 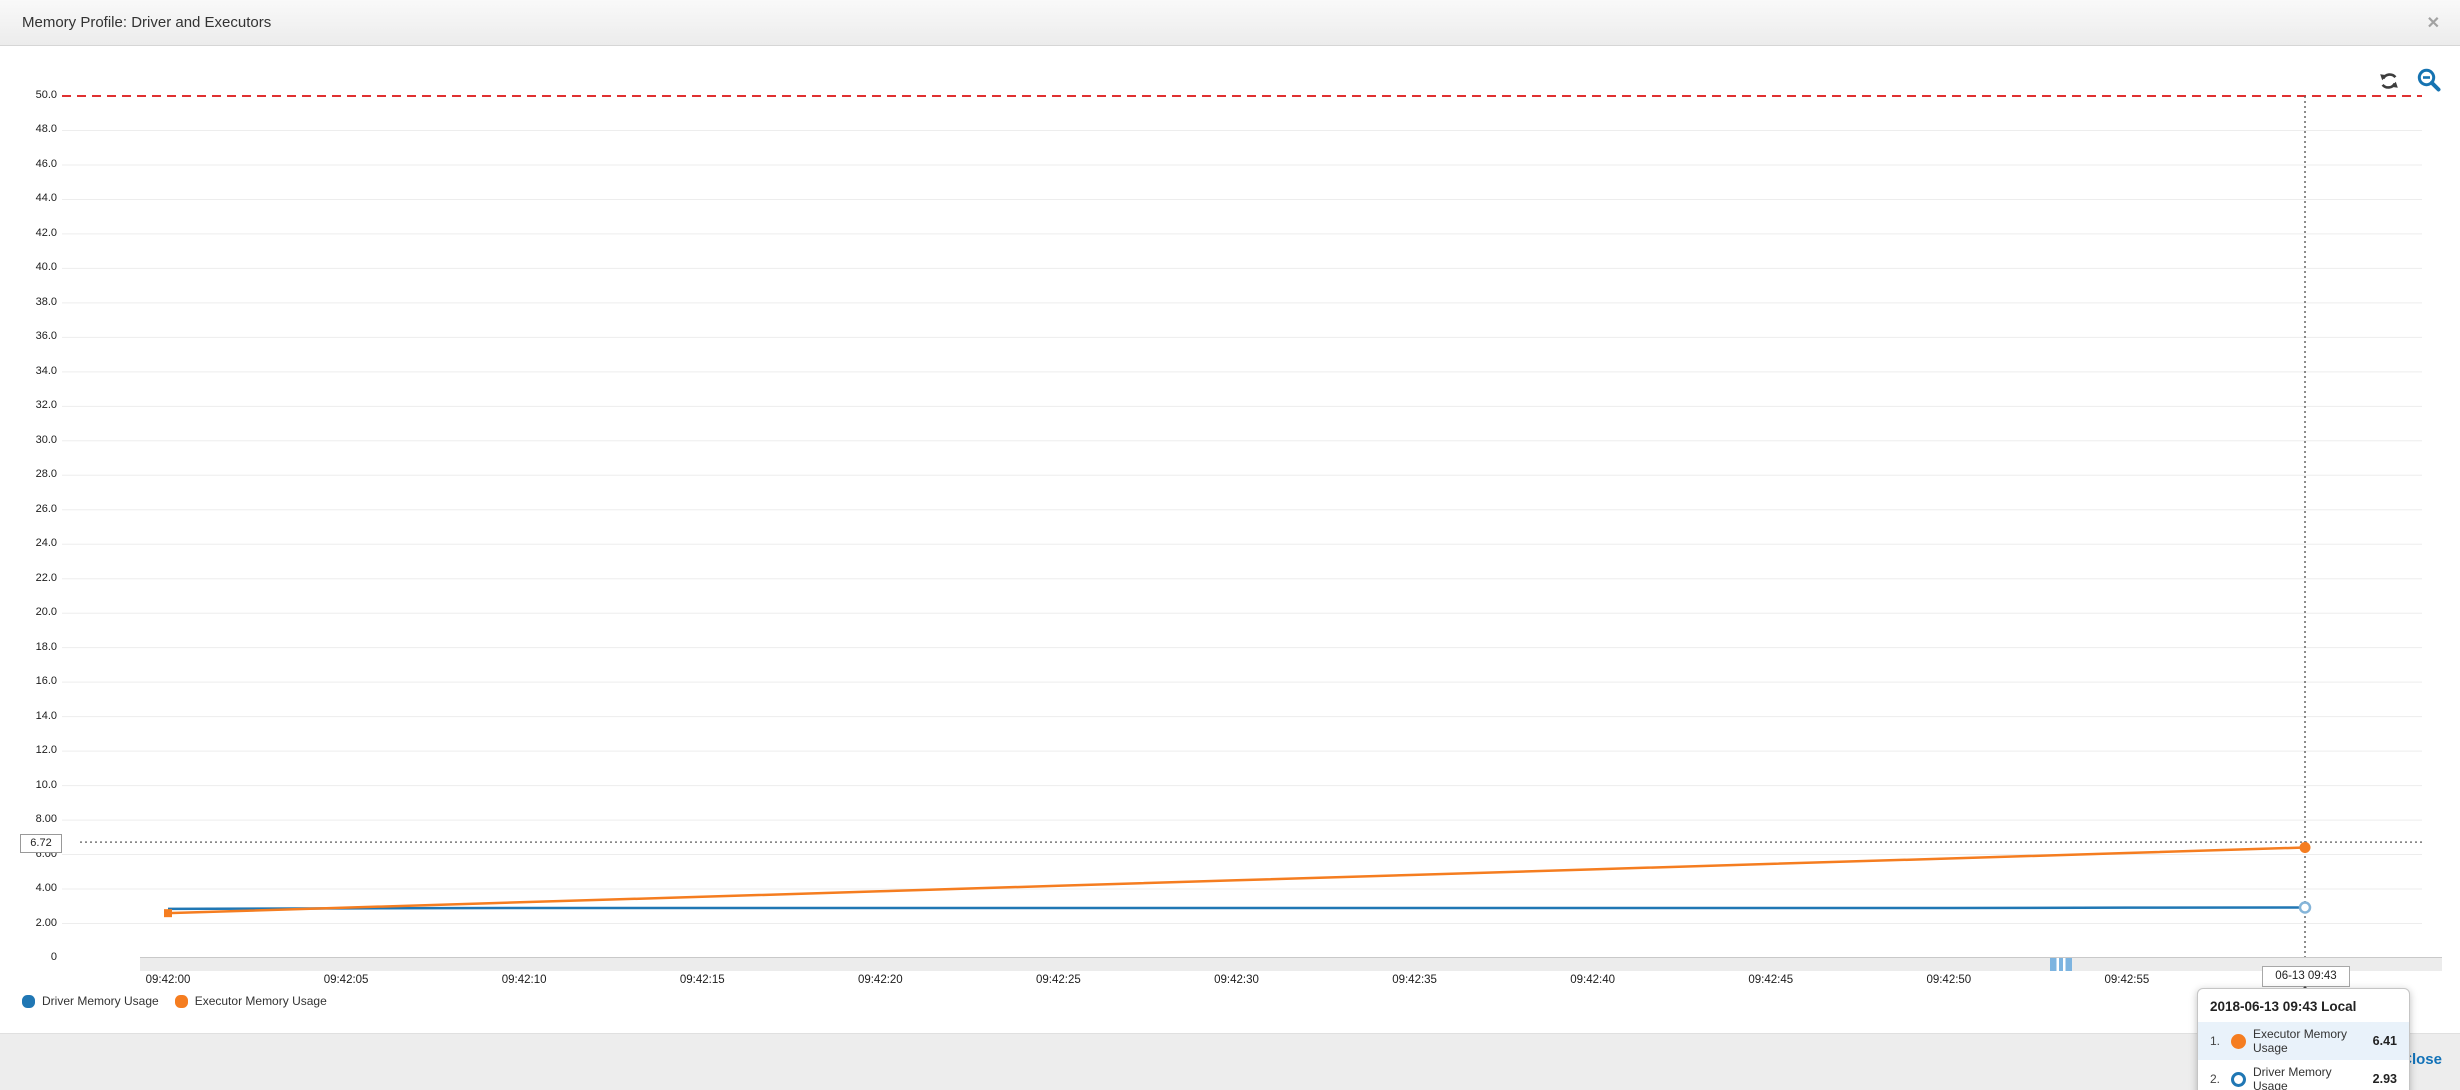 What do you see at coordinates (147, 22) in the screenshot?
I see `modal-title: Memory Profile: Driver and Executors` at bounding box center [147, 22].